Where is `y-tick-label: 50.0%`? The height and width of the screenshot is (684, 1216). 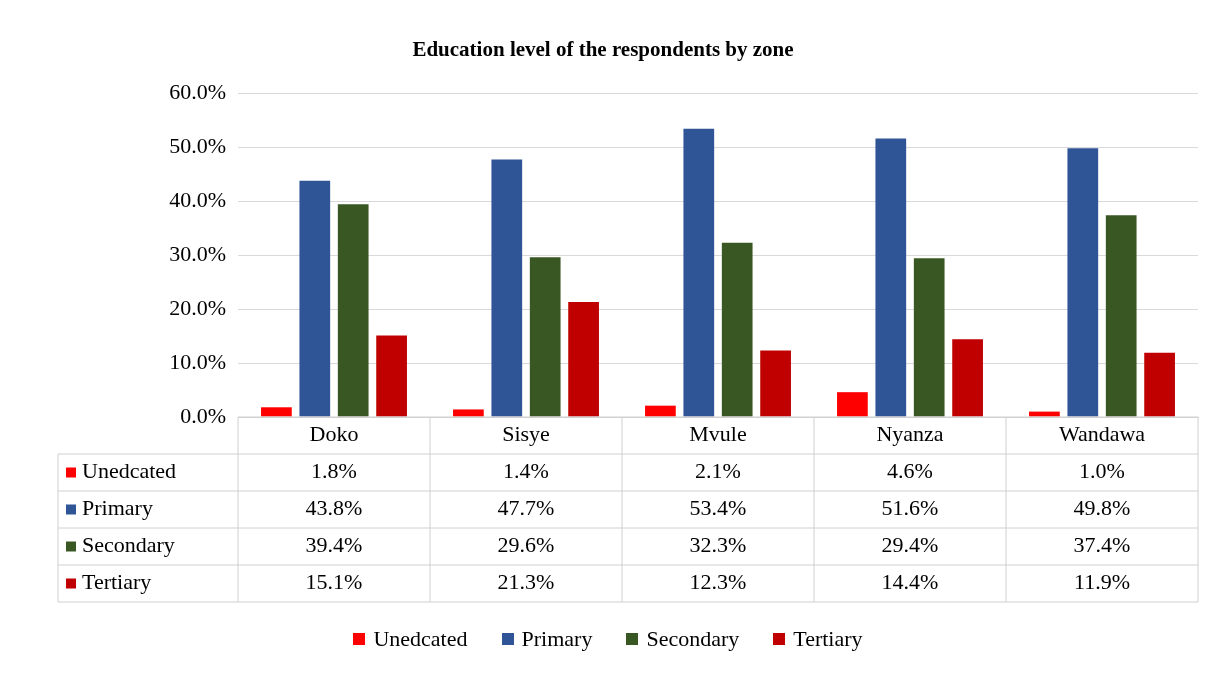 y-tick-label: 50.0% is located at coordinates (197, 145).